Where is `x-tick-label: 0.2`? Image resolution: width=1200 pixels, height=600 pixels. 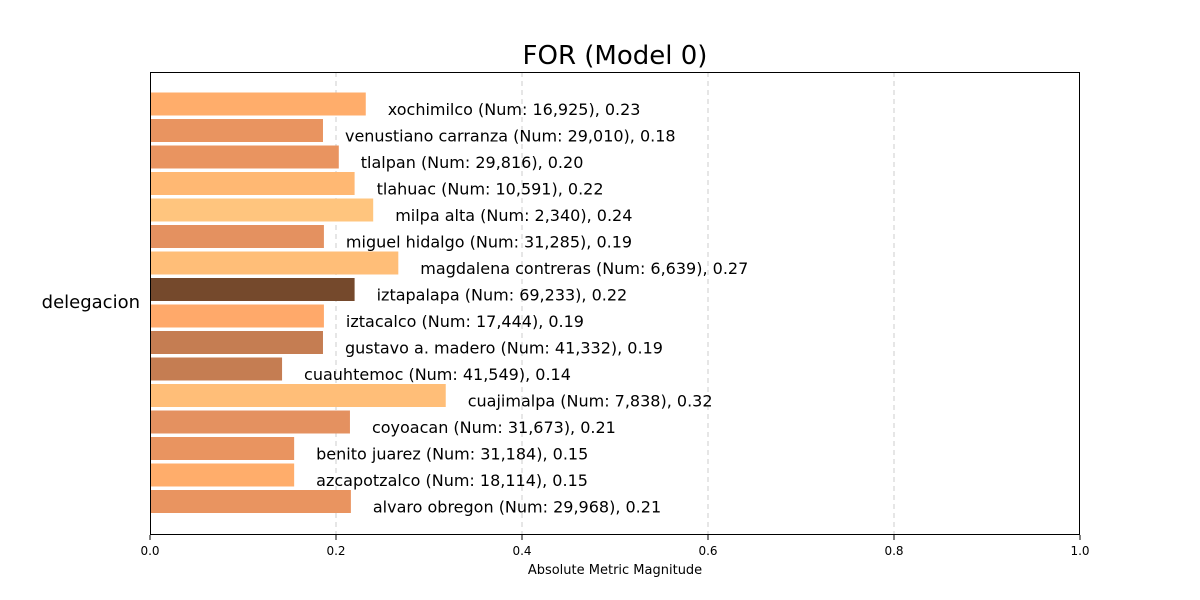
x-tick-label: 0.2 is located at coordinates (335, 551).